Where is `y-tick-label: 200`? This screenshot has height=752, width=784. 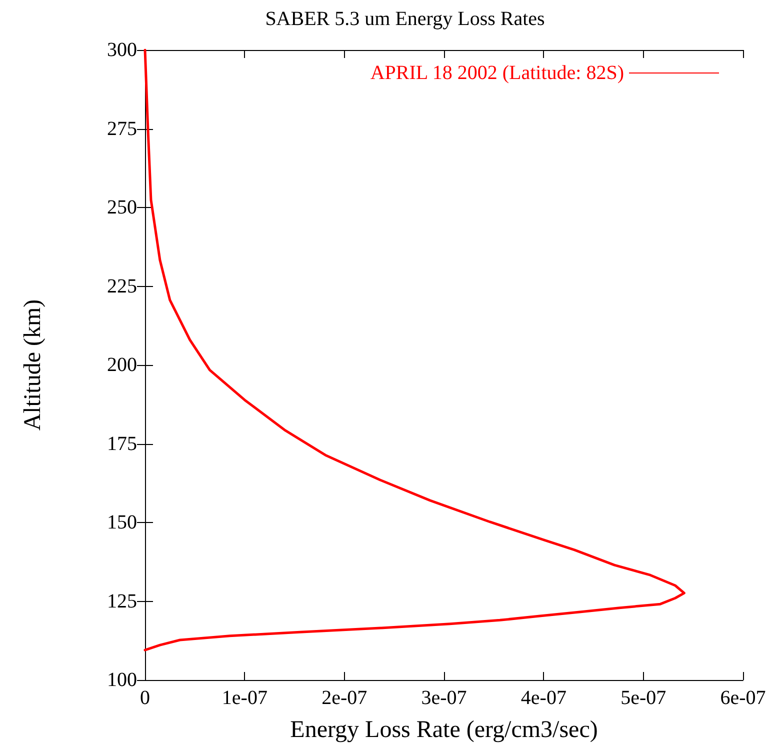
y-tick-label: 200 is located at coordinates (122, 365).